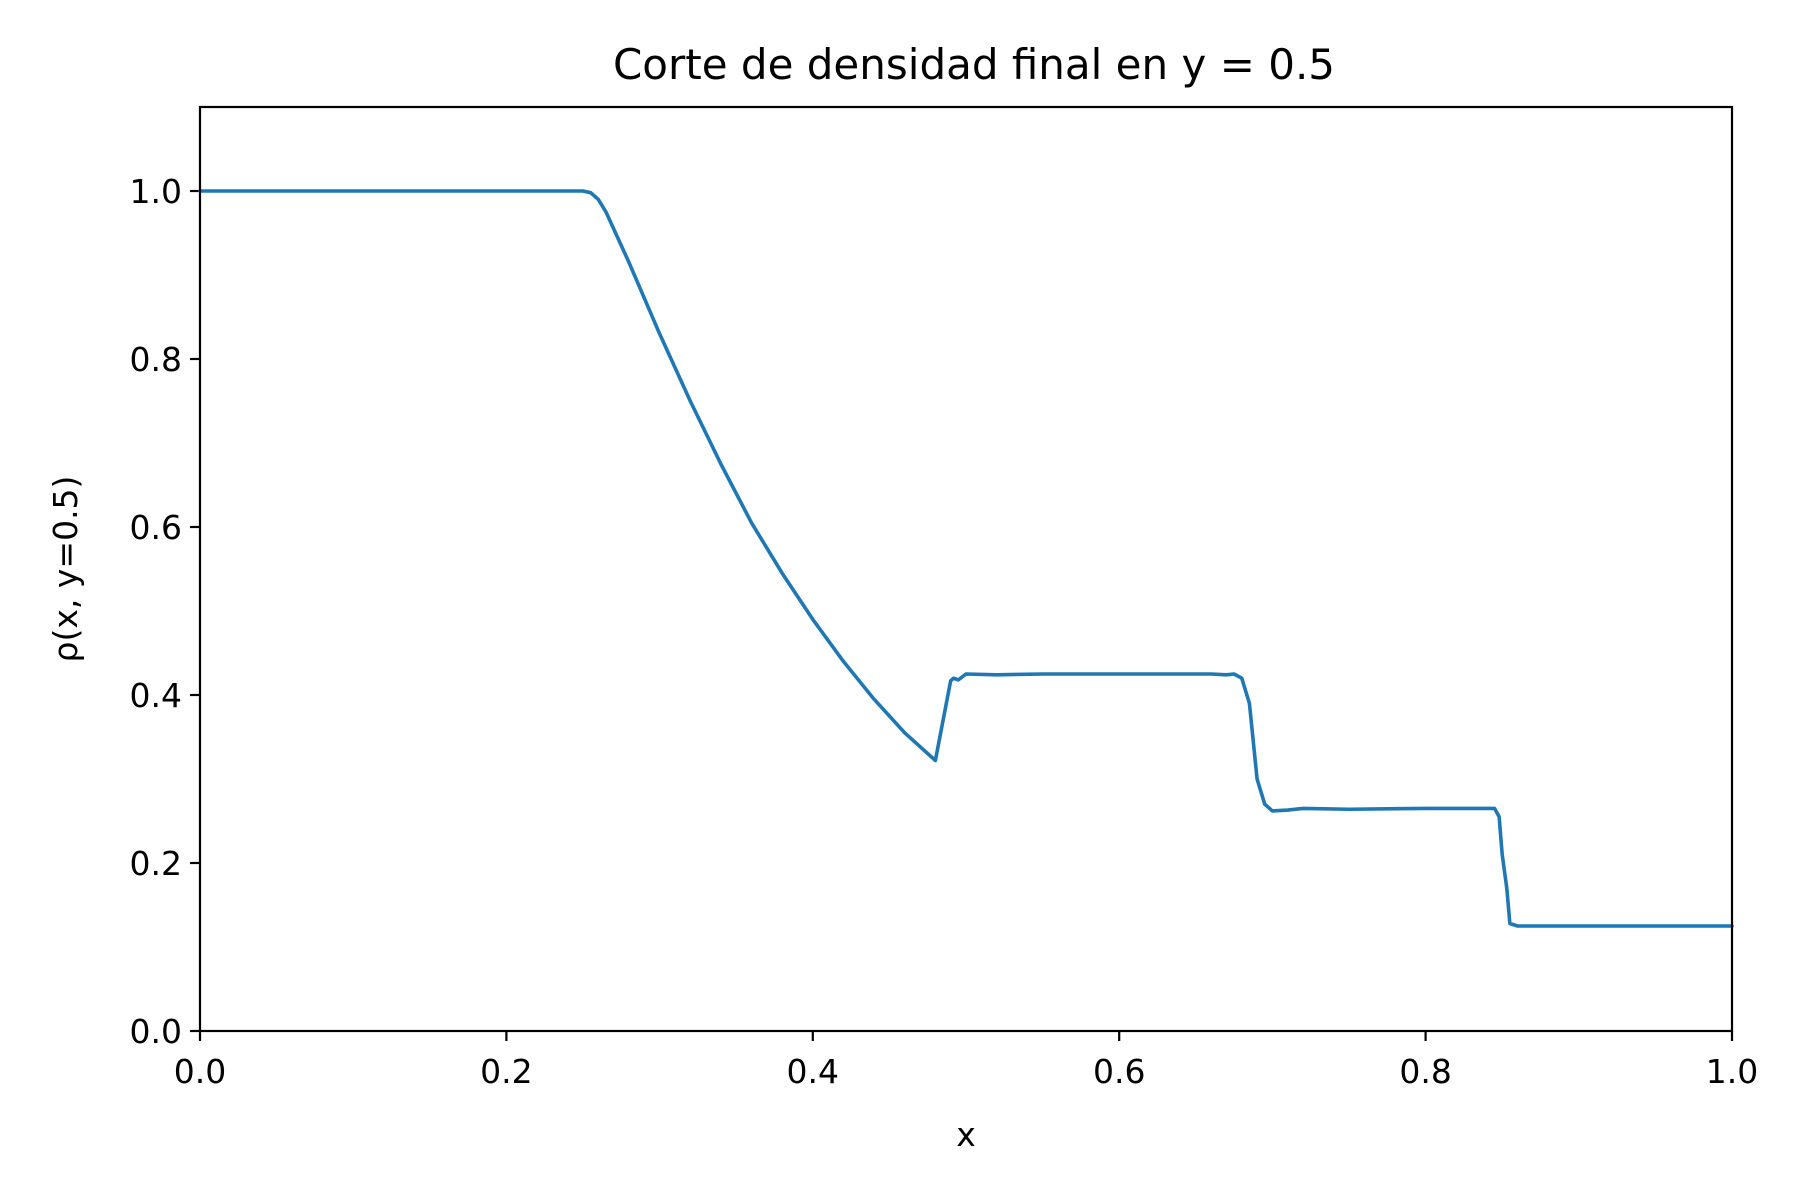  Describe the element at coordinates (966, 1061) in the screenshot. I see `x-axis-ticks: 0.0 0.2 0.4 0.6 0.8 1.0` at that location.